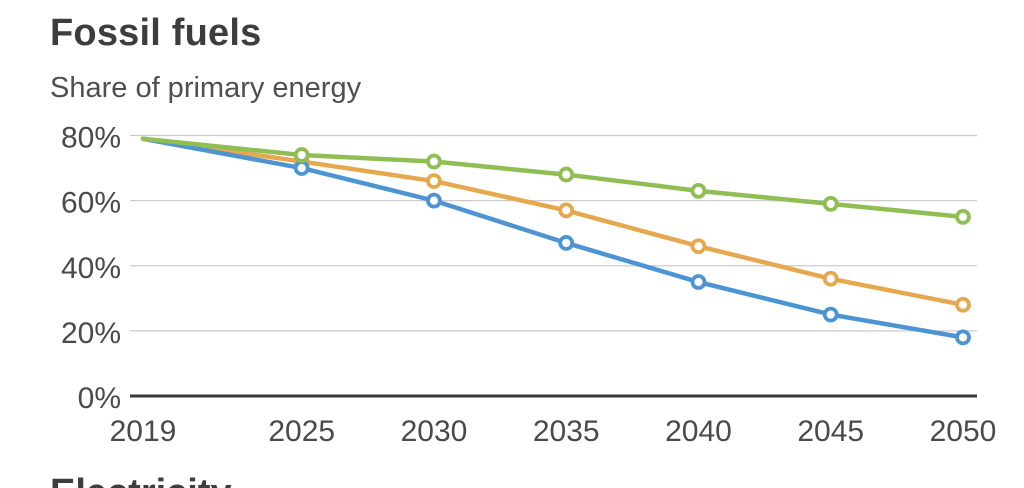 The height and width of the screenshot is (488, 1024). I want to click on x-tick-label: 2030, so click(434, 431).